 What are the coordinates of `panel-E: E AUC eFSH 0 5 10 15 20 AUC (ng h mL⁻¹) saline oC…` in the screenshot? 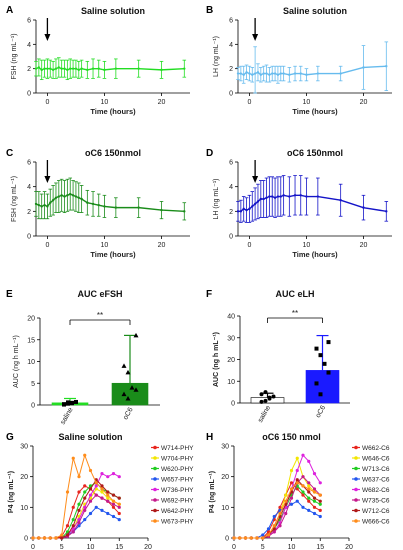 It's located at (83, 357).